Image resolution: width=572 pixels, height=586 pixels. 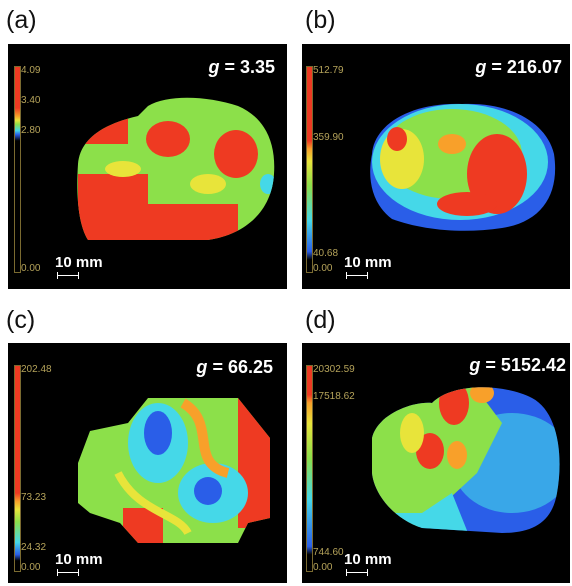 What do you see at coordinates (17, 169) in the screenshot?
I see `colorbar-a` at bounding box center [17, 169].